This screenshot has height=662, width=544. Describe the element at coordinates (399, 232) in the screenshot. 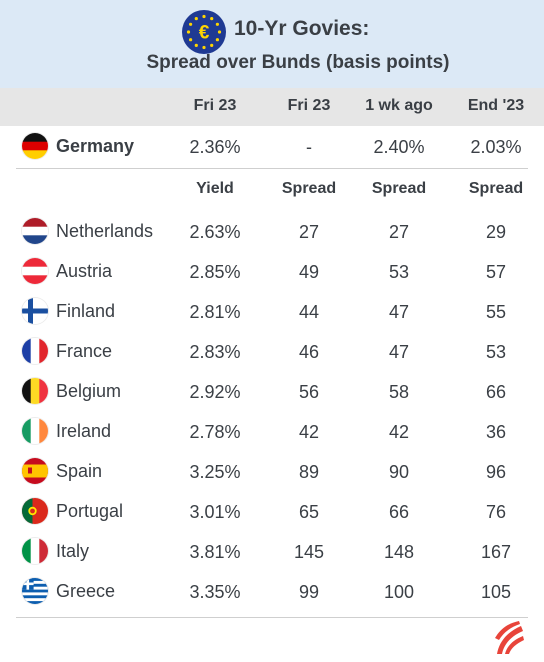

I see `cell-spread-week-ago: 27` at that location.